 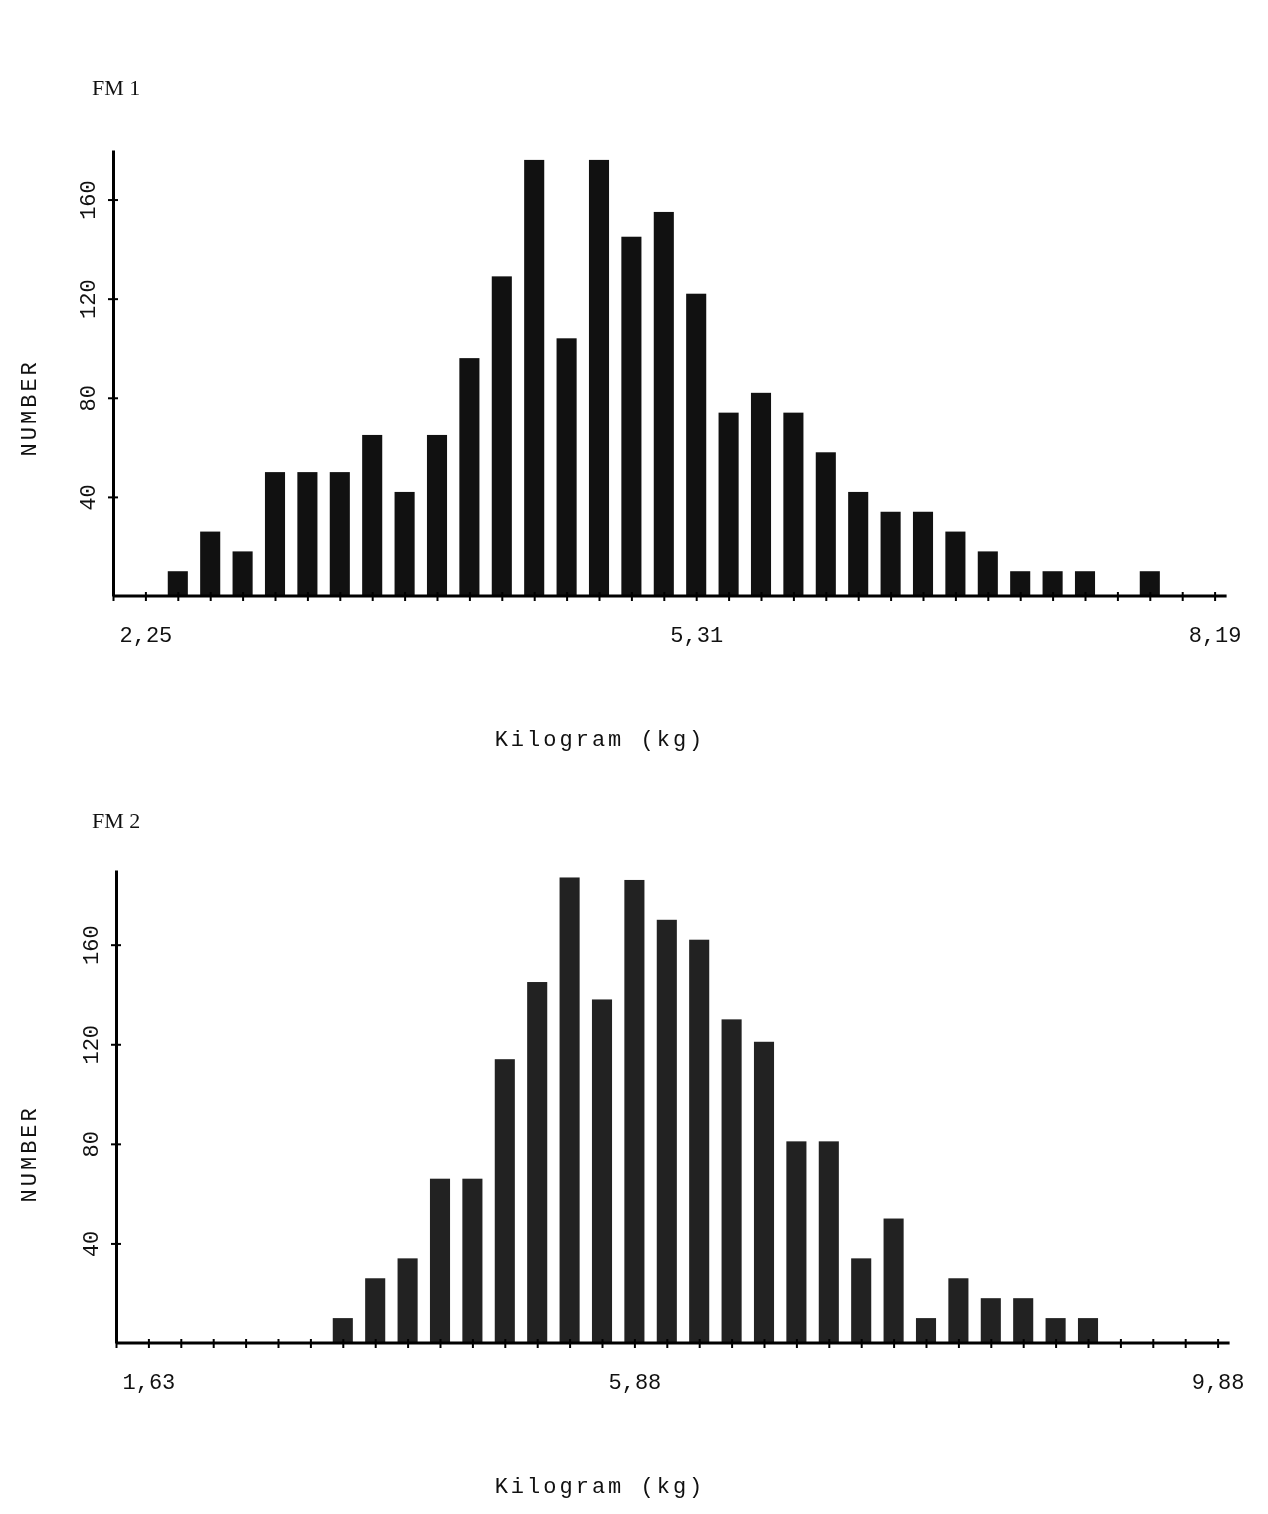 What do you see at coordinates (635, 1383) in the screenshot?
I see `x-tick-label: 5,88` at bounding box center [635, 1383].